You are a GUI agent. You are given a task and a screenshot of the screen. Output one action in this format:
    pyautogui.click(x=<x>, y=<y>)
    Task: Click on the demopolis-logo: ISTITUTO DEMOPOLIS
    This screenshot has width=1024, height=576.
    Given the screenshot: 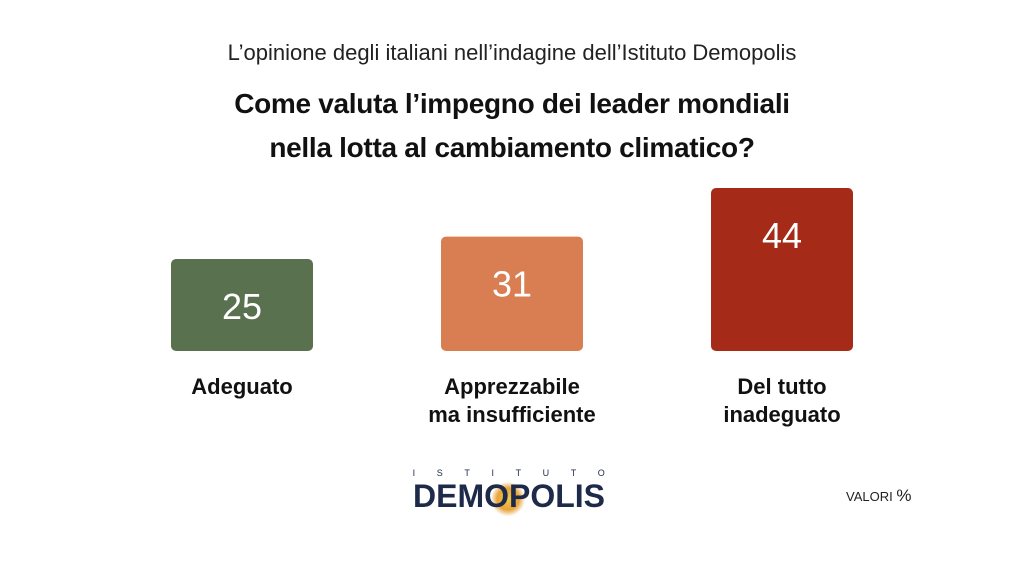 What is the action you would take?
    pyautogui.click(x=509, y=493)
    